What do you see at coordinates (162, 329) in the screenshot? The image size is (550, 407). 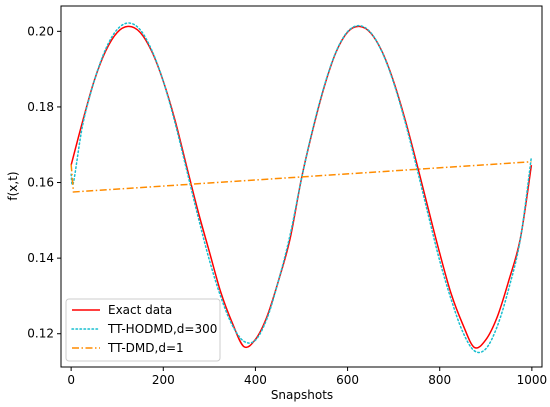 I see `legend-label-2: TT-HODMD,d=300` at bounding box center [162, 329].